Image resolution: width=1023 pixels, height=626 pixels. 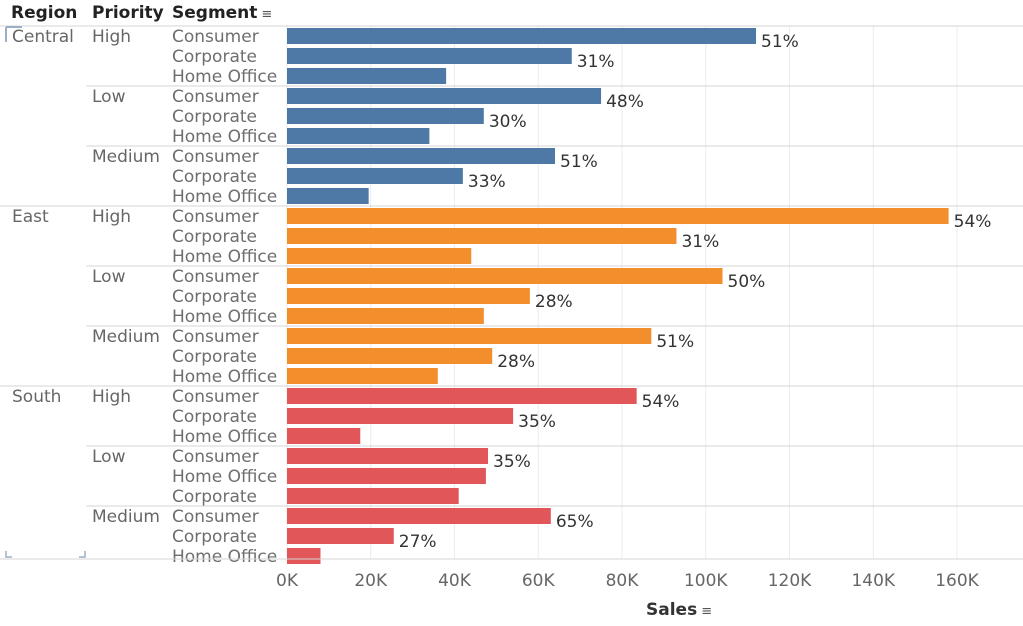 I want to click on data-label: 27%, so click(x=418, y=542).